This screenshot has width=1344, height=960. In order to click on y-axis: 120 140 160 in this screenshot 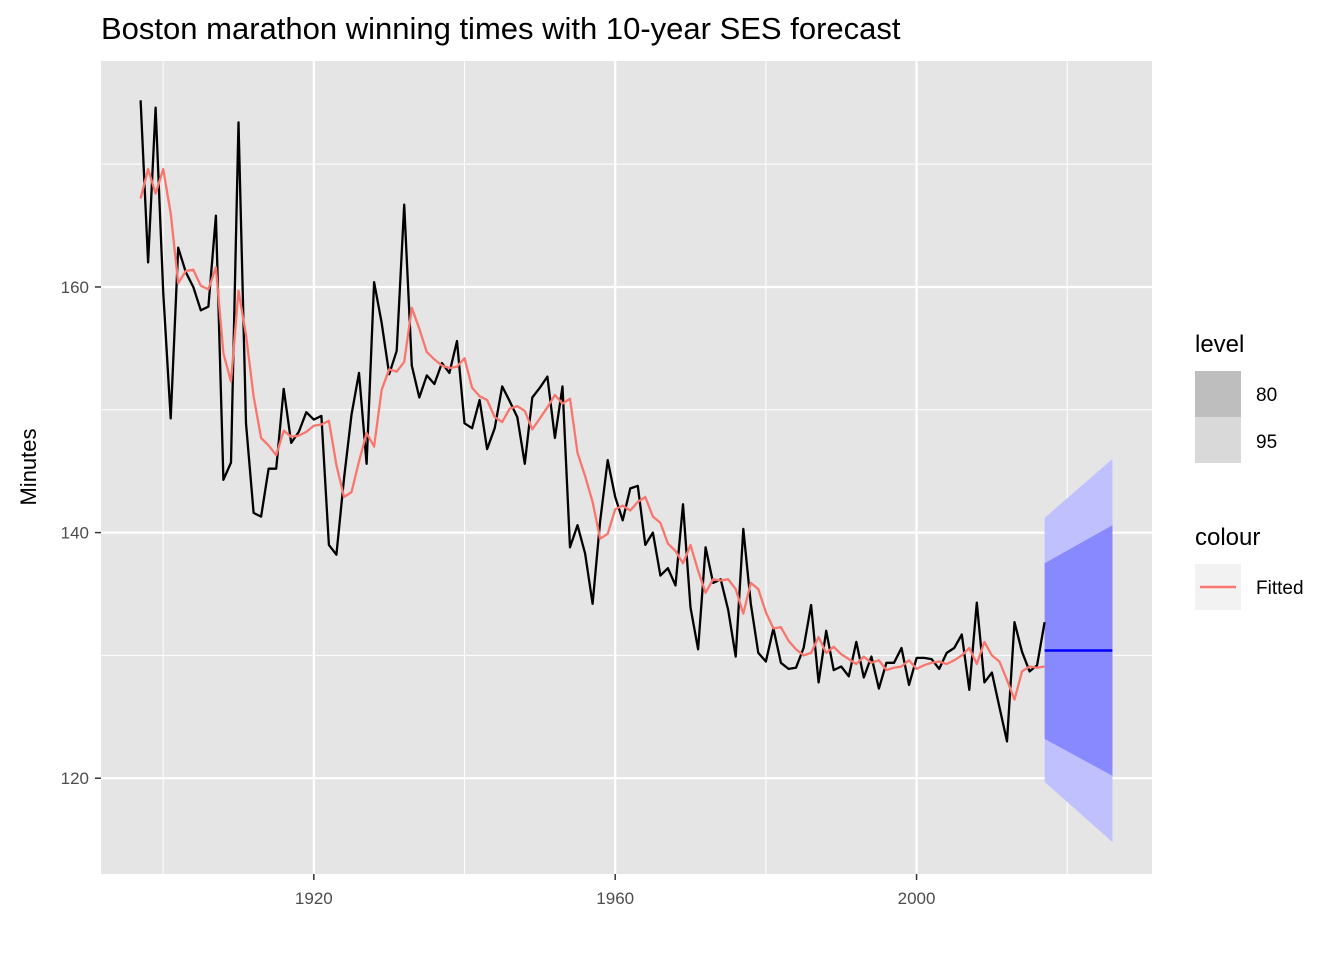, I will do `click(81, 533)`.